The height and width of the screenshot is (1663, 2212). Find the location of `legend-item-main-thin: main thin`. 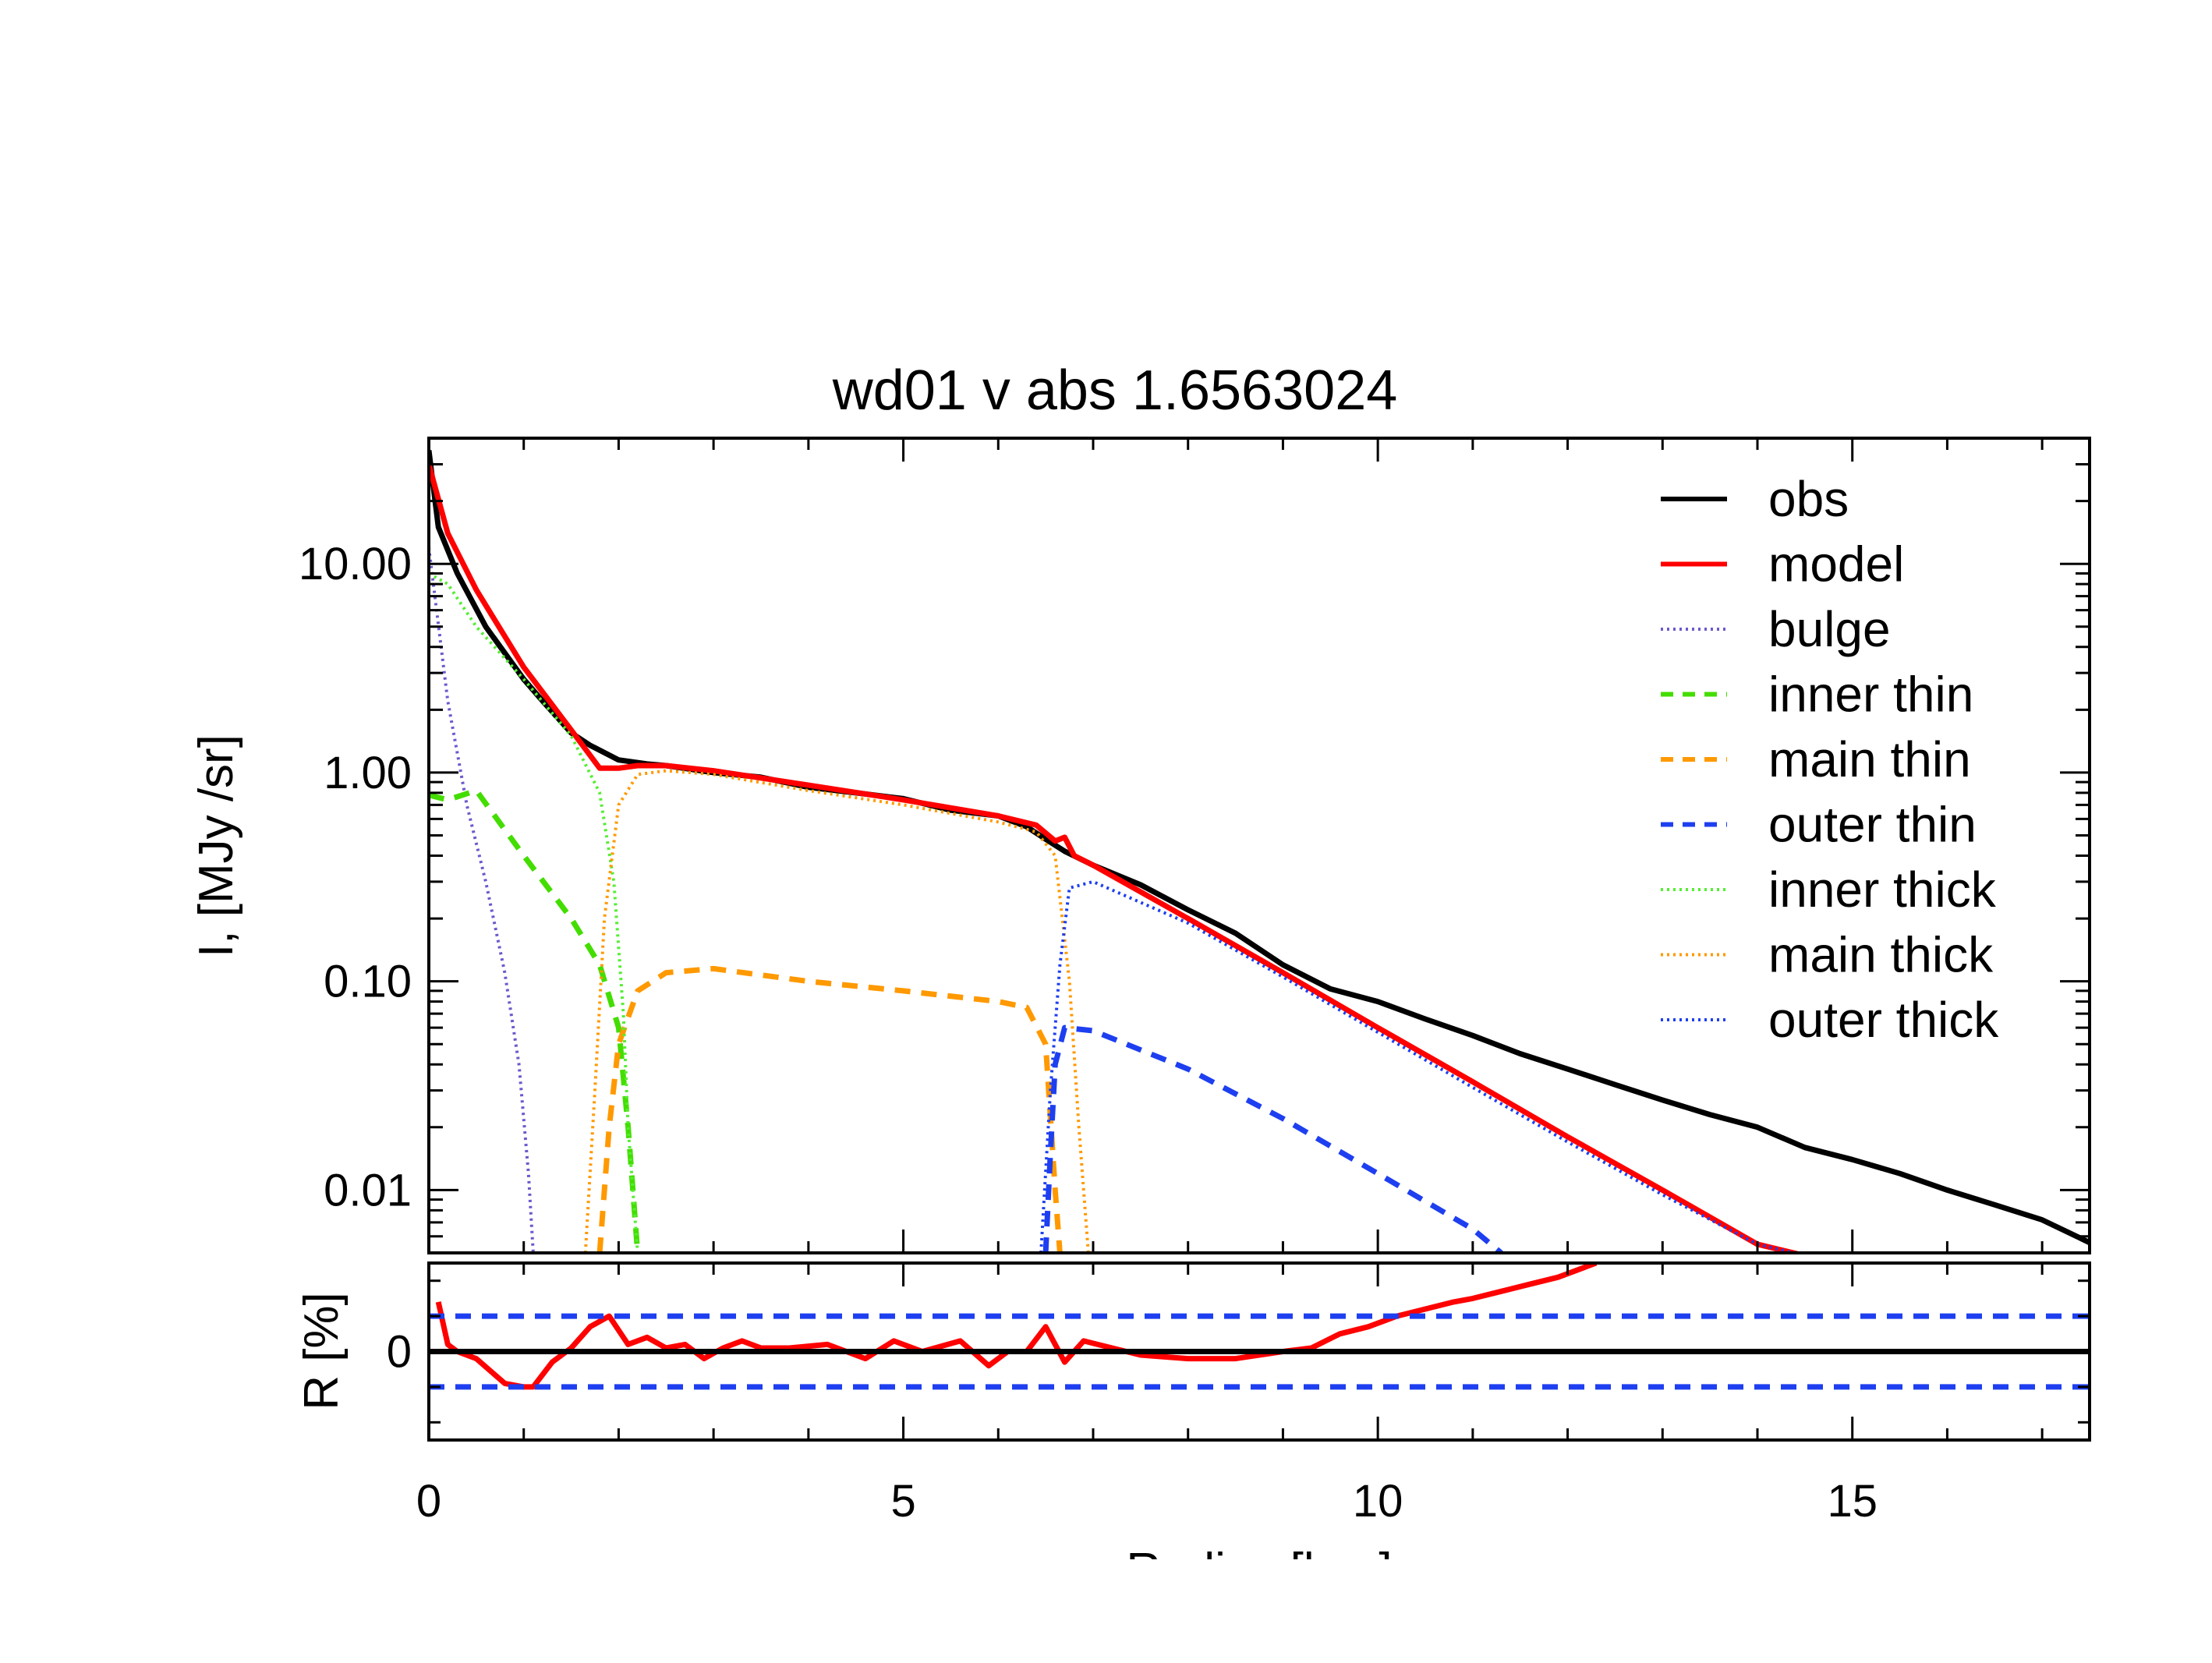

legend-item-main-thin: main thin is located at coordinates (1816, 759).